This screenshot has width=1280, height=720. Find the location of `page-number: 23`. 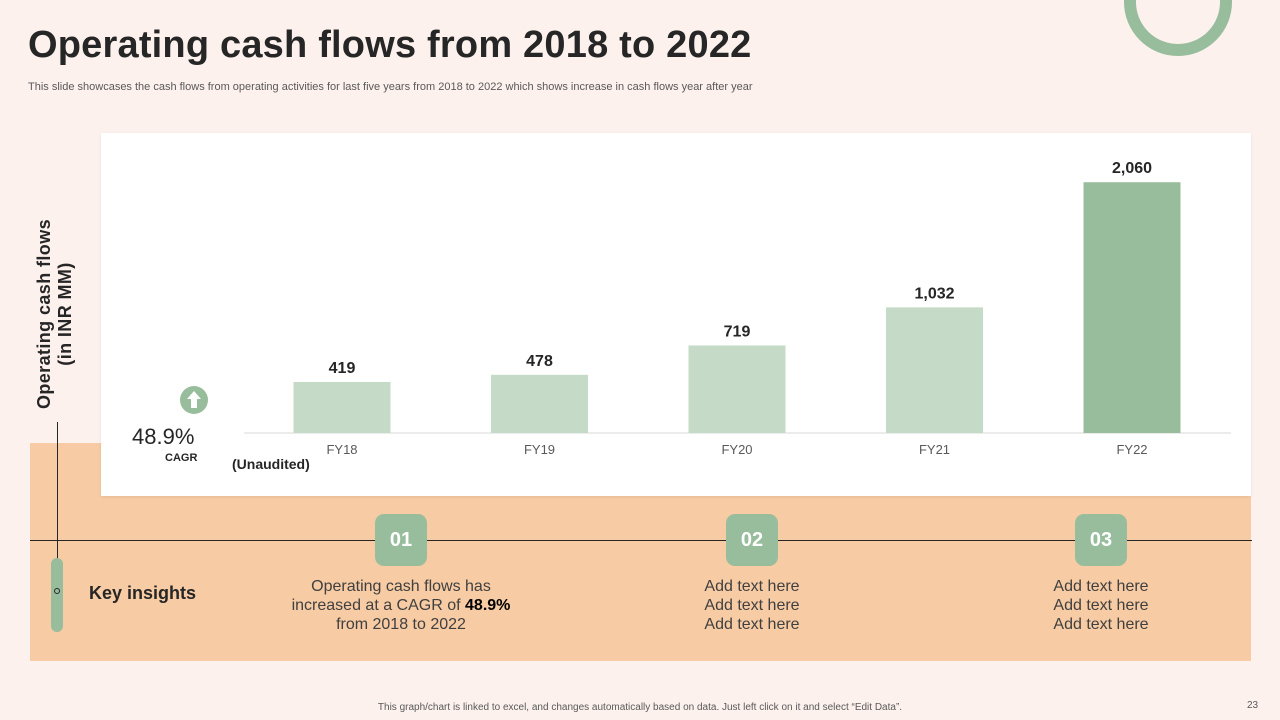

page-number: 23 is located at coordinates (1253, 705).